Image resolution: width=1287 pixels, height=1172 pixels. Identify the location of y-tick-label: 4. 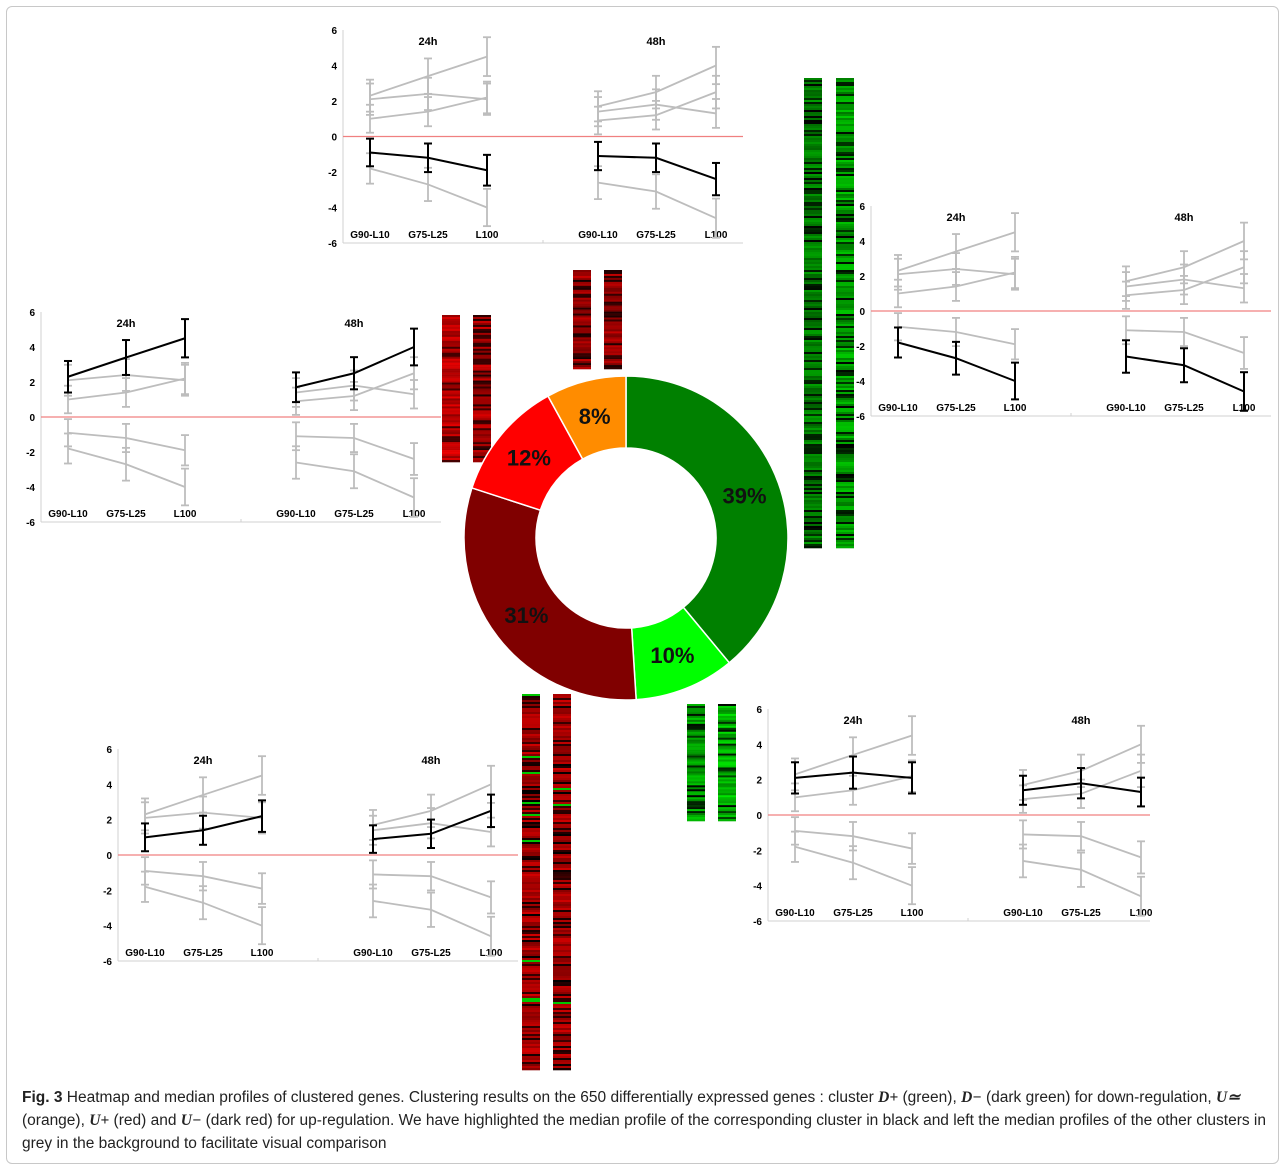
(32, 348).